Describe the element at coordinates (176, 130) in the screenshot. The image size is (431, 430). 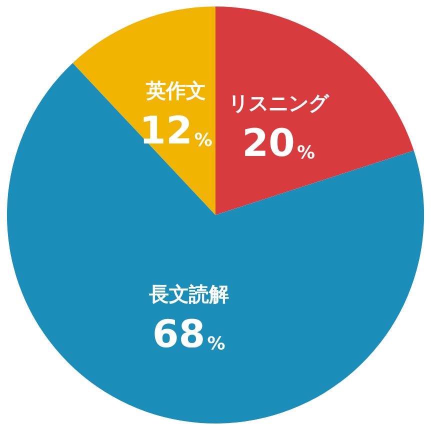
I see `data-label: 12%` at that location.